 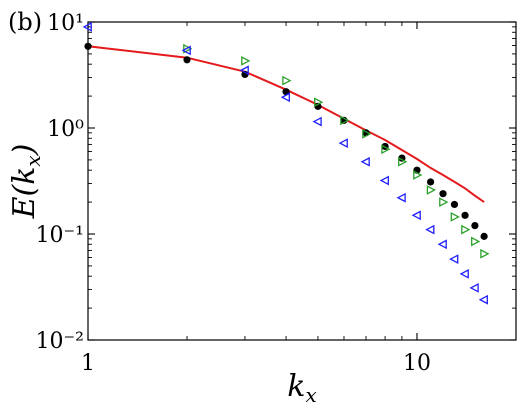 I want to click on x-axis-label: kx, so click(x=301, y=388).